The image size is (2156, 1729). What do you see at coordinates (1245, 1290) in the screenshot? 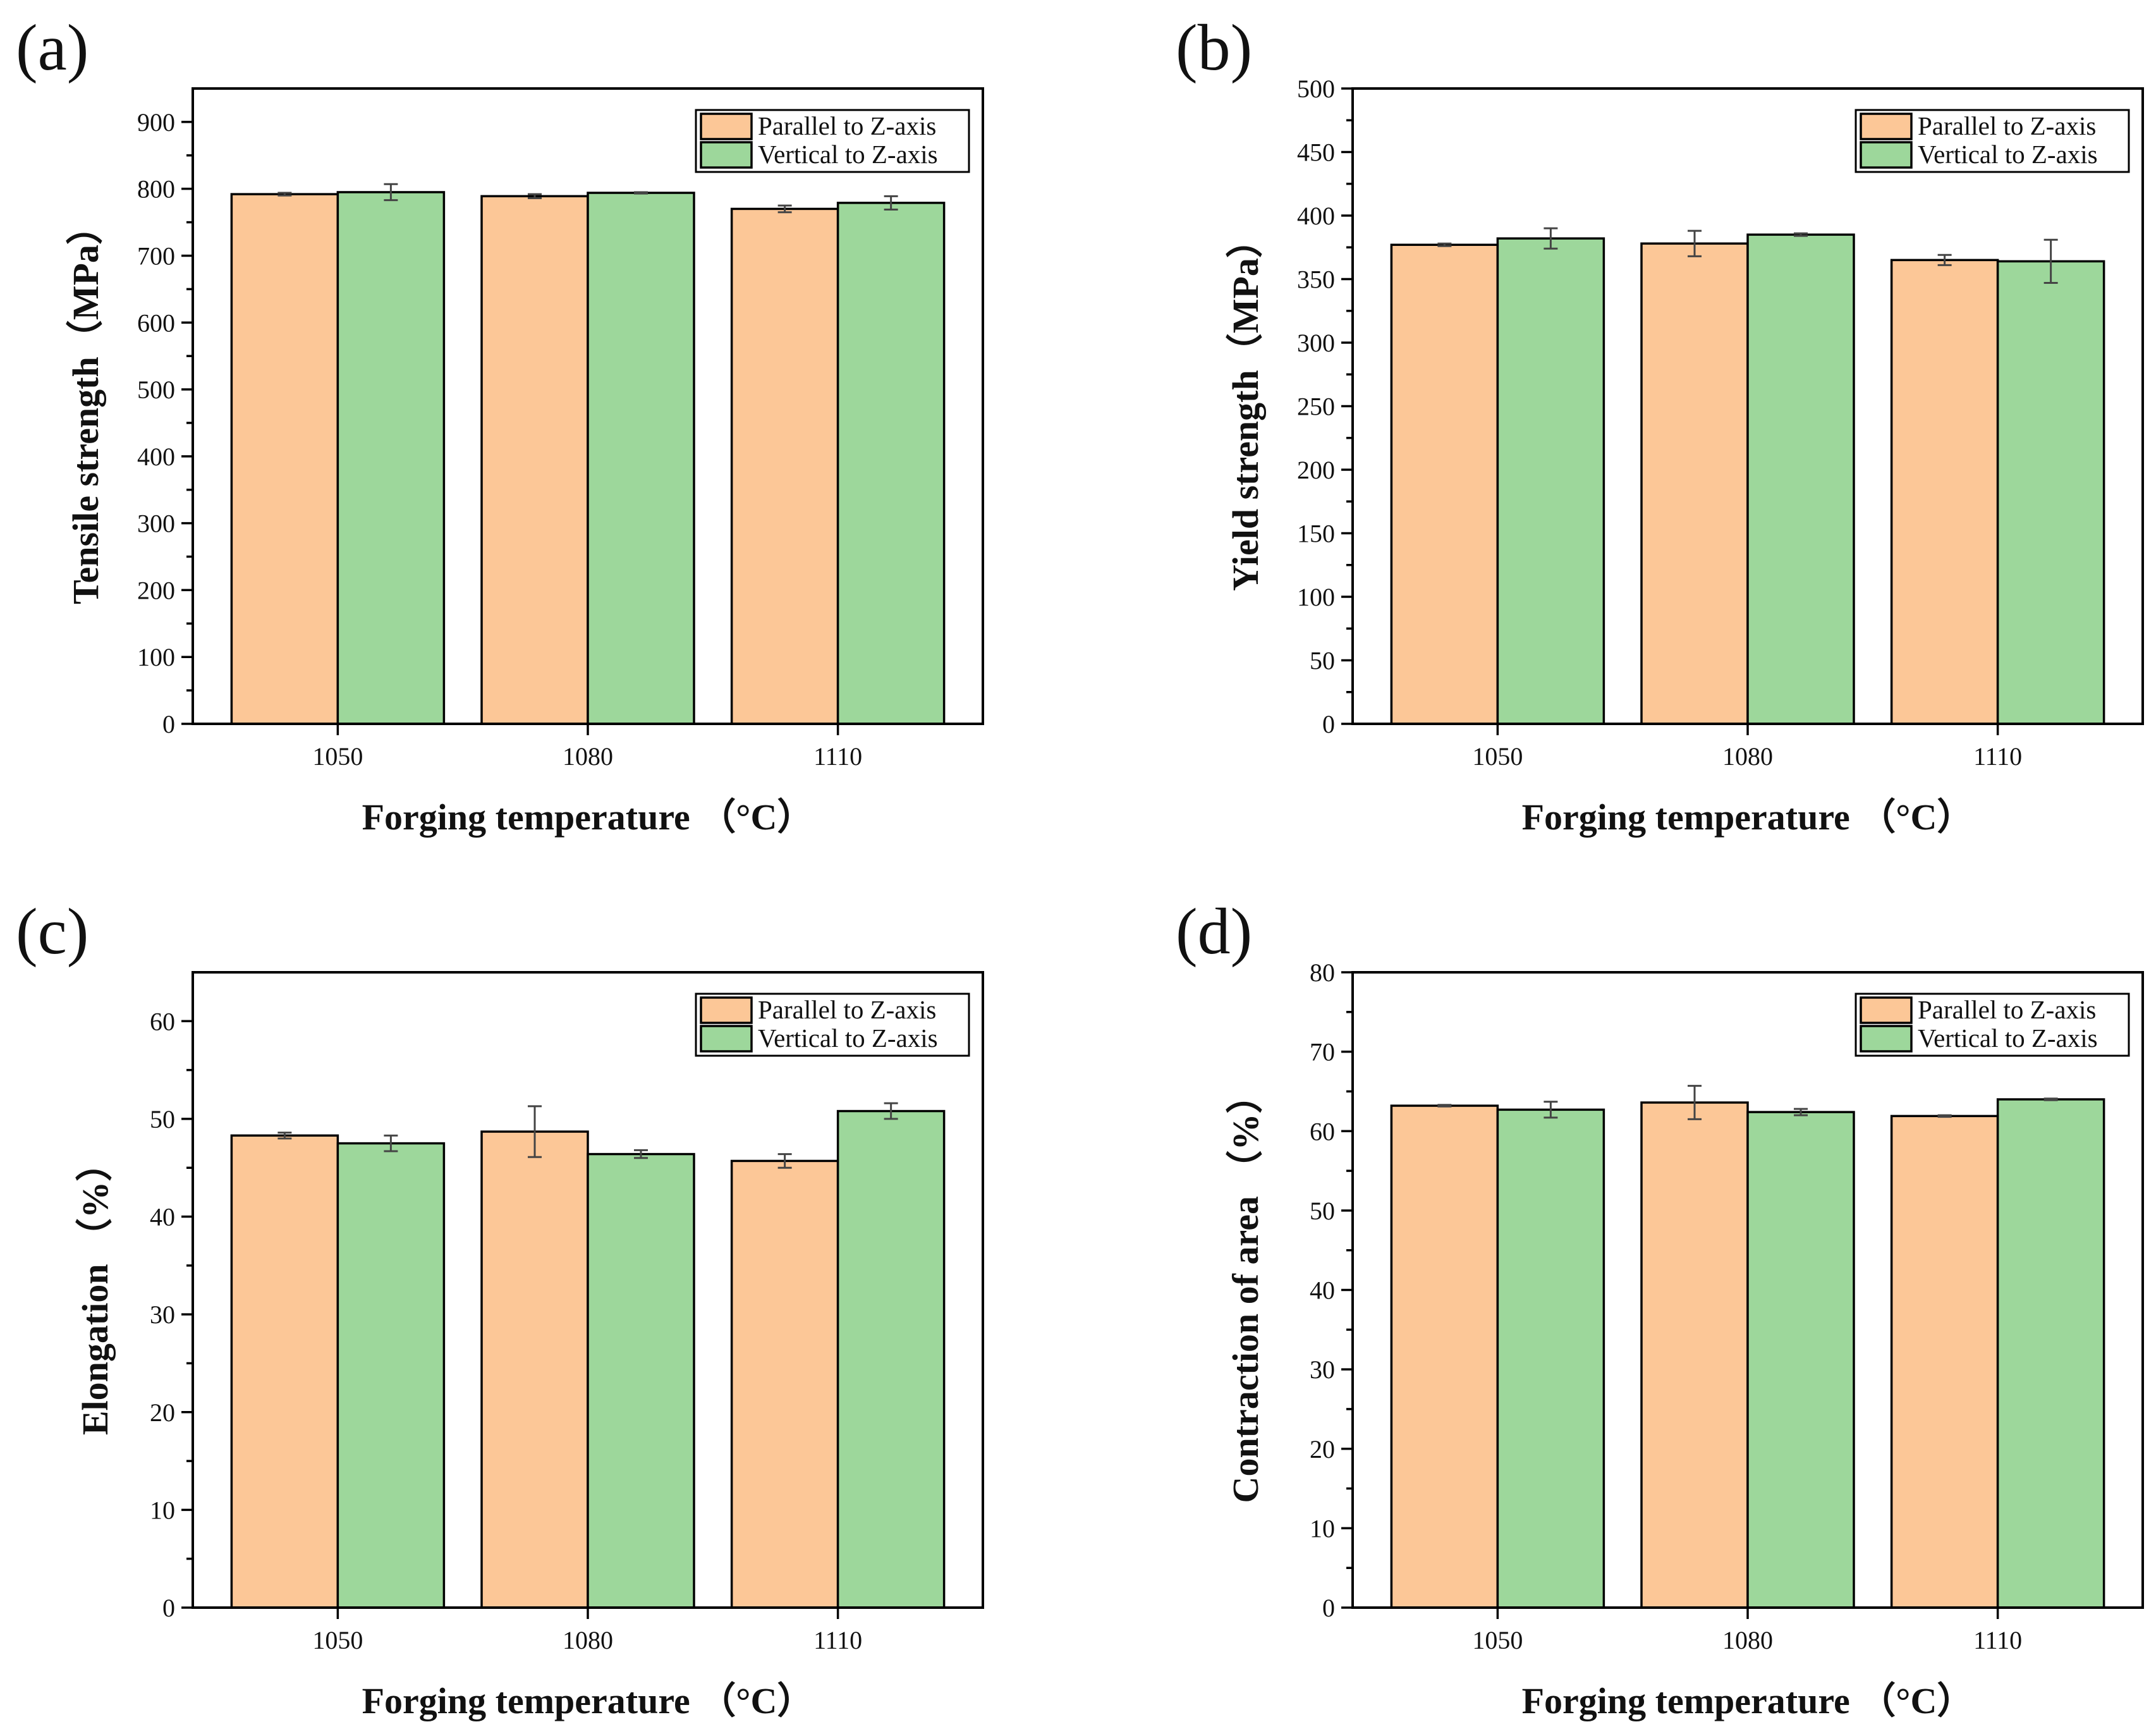
I see `y-axis-title: Contraction of area （%）` at bounding box center [1245, 1290].